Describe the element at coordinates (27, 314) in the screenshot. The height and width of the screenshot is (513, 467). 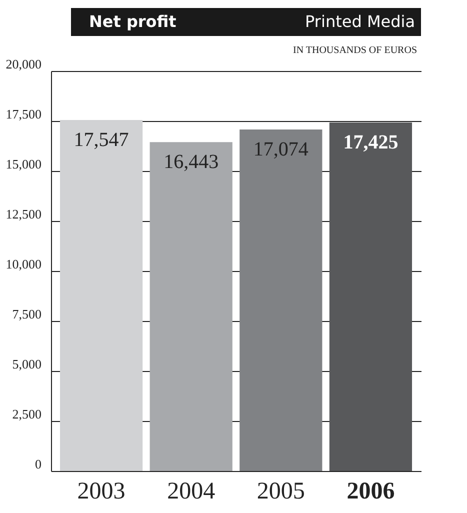
I see `y-tick-label: 7,500` at that location.